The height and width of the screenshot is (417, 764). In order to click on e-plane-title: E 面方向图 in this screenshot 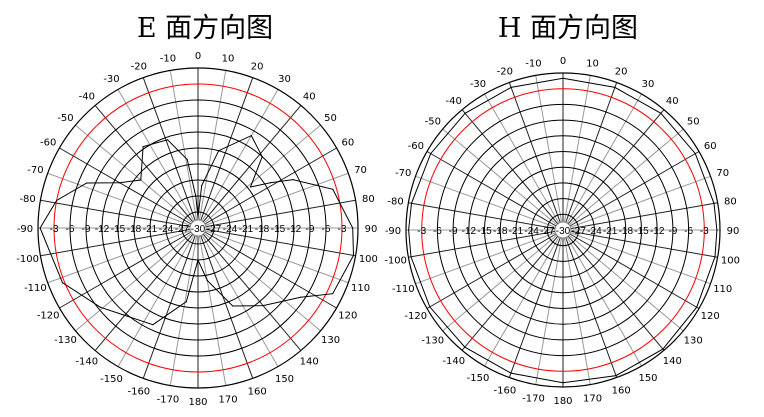, I will do `click(205, 28)`.